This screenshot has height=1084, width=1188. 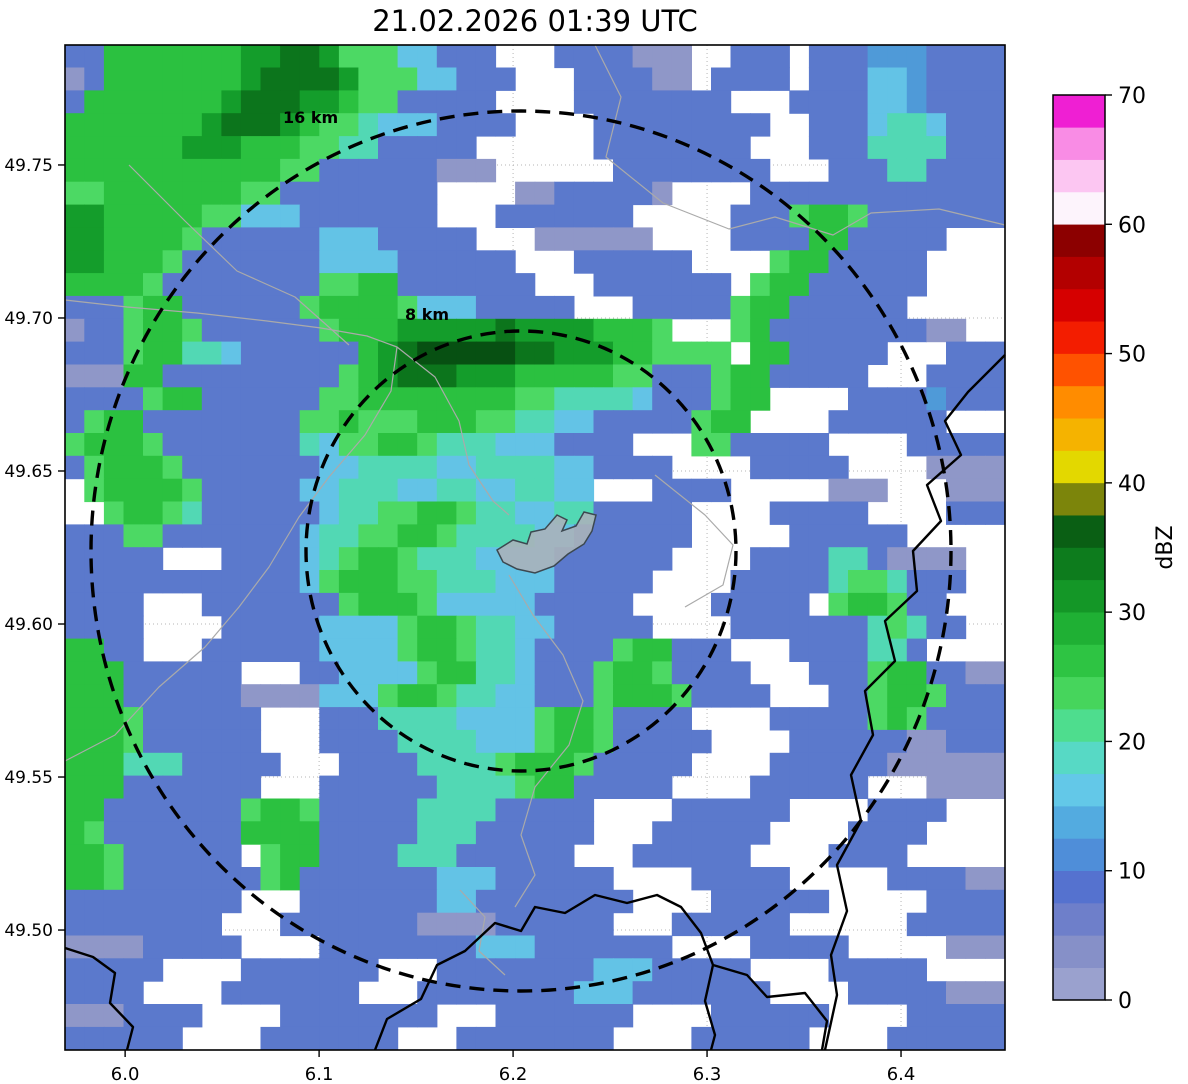 I want to click on colorbar-tick-label: 40, so click(x=1132, y=484).